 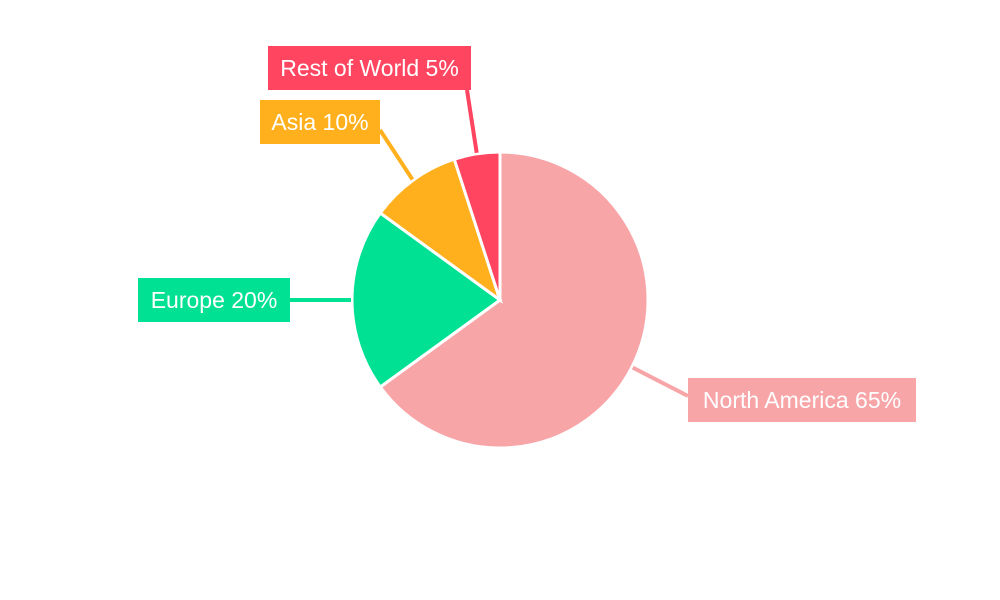 I want to click on pie-slice-asia, so click(x=440, y=230).